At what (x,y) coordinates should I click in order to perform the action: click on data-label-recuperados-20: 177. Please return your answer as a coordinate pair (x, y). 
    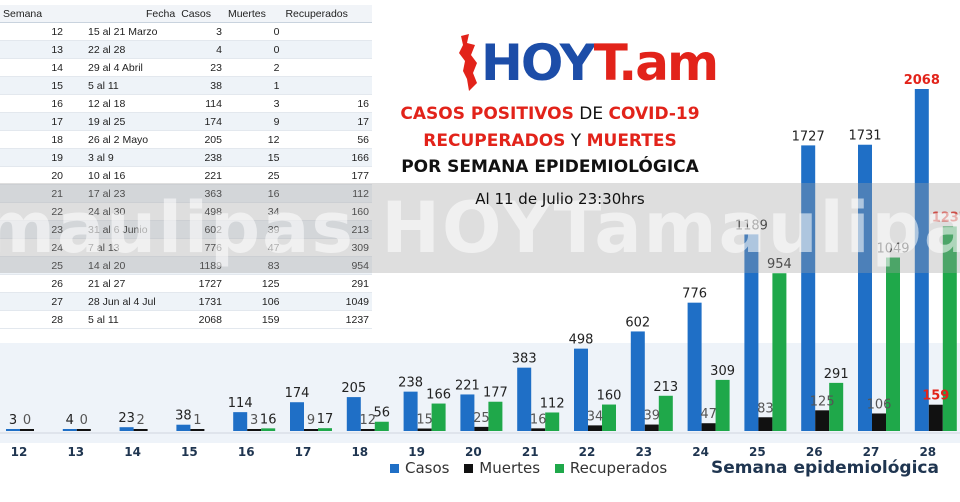
    Looking at the image, I should click on (495, 393).